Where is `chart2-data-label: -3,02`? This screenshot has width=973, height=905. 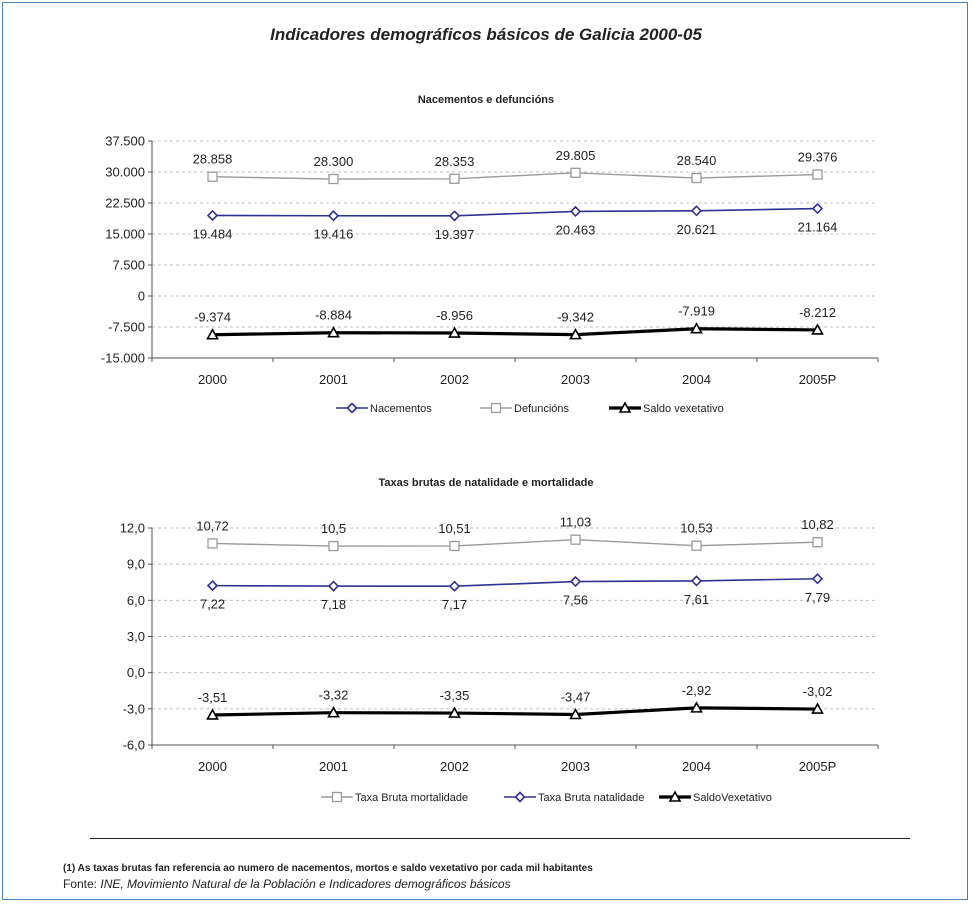 chart2-data-label: -3,02 is located at coordinates (818, 691).